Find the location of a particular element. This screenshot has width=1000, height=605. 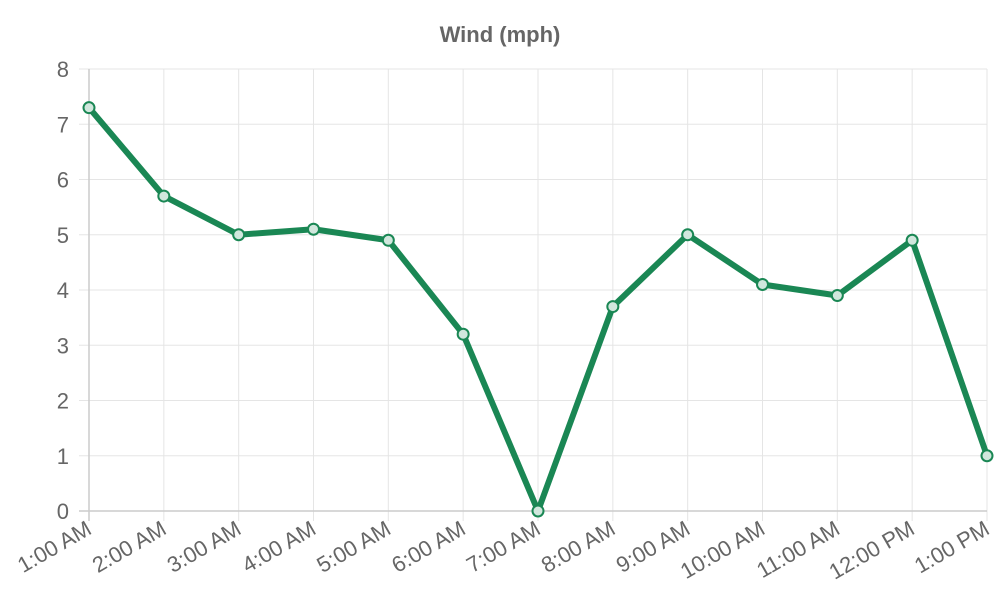

y-tick-label: 3 is located at coordinates (63, 345).